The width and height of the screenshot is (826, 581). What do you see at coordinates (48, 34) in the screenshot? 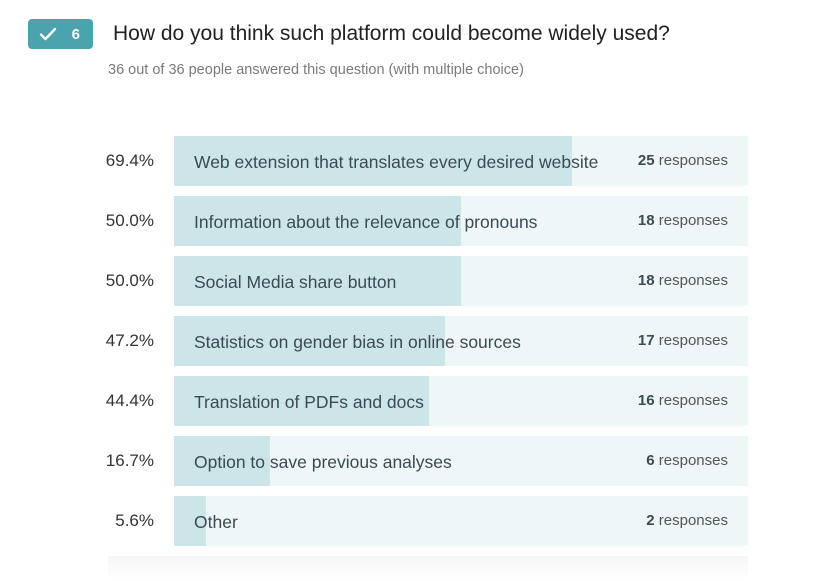
I see `checkmark-icon` at bounding box center [48, 34].